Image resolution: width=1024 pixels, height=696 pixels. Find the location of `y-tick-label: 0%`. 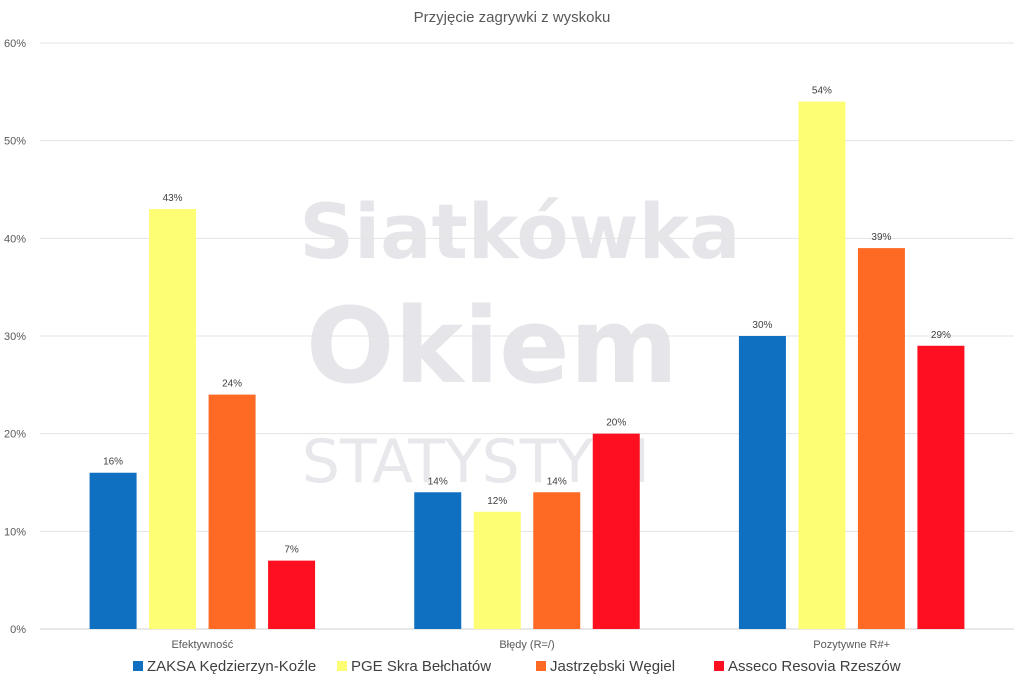

y-tick-label: 0% is located at coordinates (18, 630).